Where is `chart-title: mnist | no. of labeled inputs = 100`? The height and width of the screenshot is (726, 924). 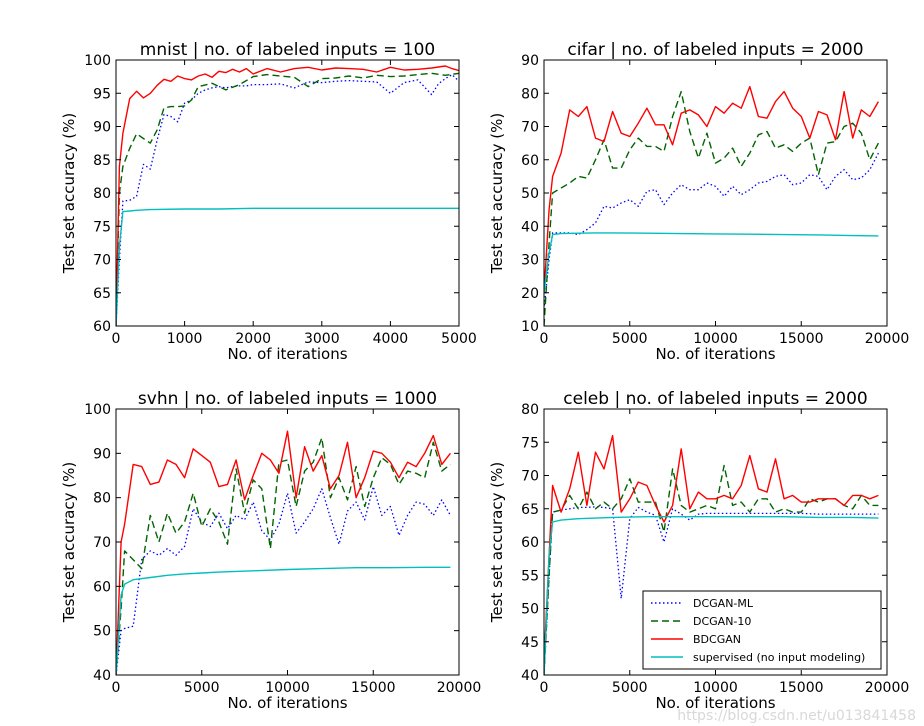
chart-title: mnist | no. of labeled inputs = 100 is located at coordinates (287, 50).